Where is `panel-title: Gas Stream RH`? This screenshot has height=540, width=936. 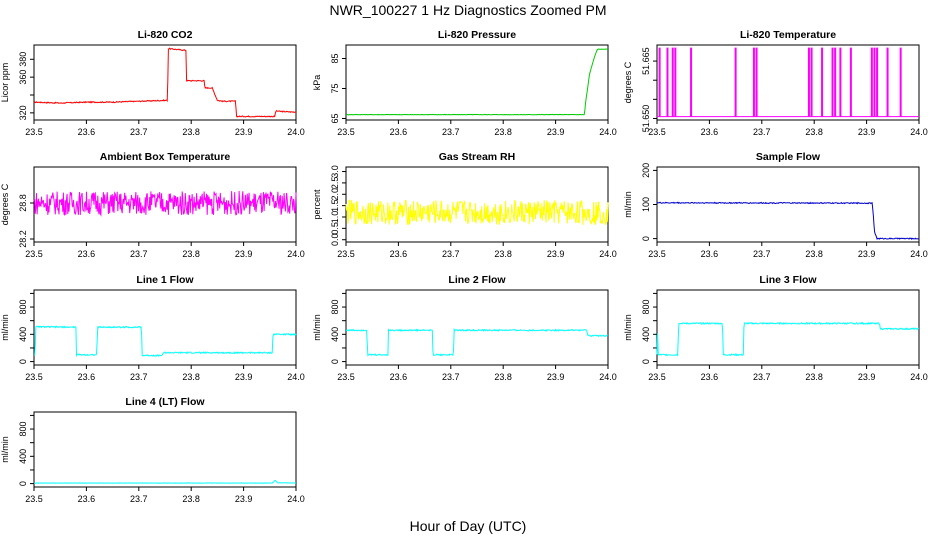 panel-title: Gas Stream RH is located at coordinates (477, 157).